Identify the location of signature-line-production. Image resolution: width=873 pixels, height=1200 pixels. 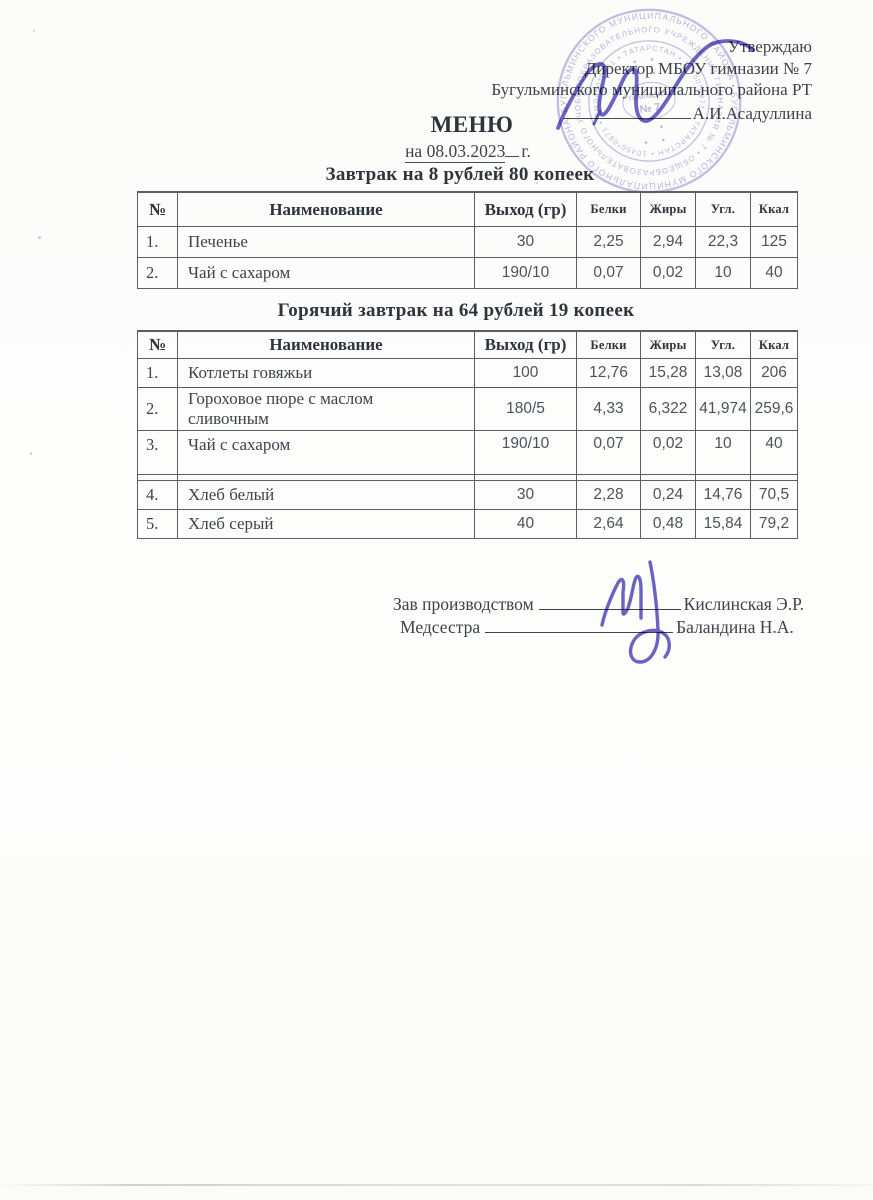
(609, 602).